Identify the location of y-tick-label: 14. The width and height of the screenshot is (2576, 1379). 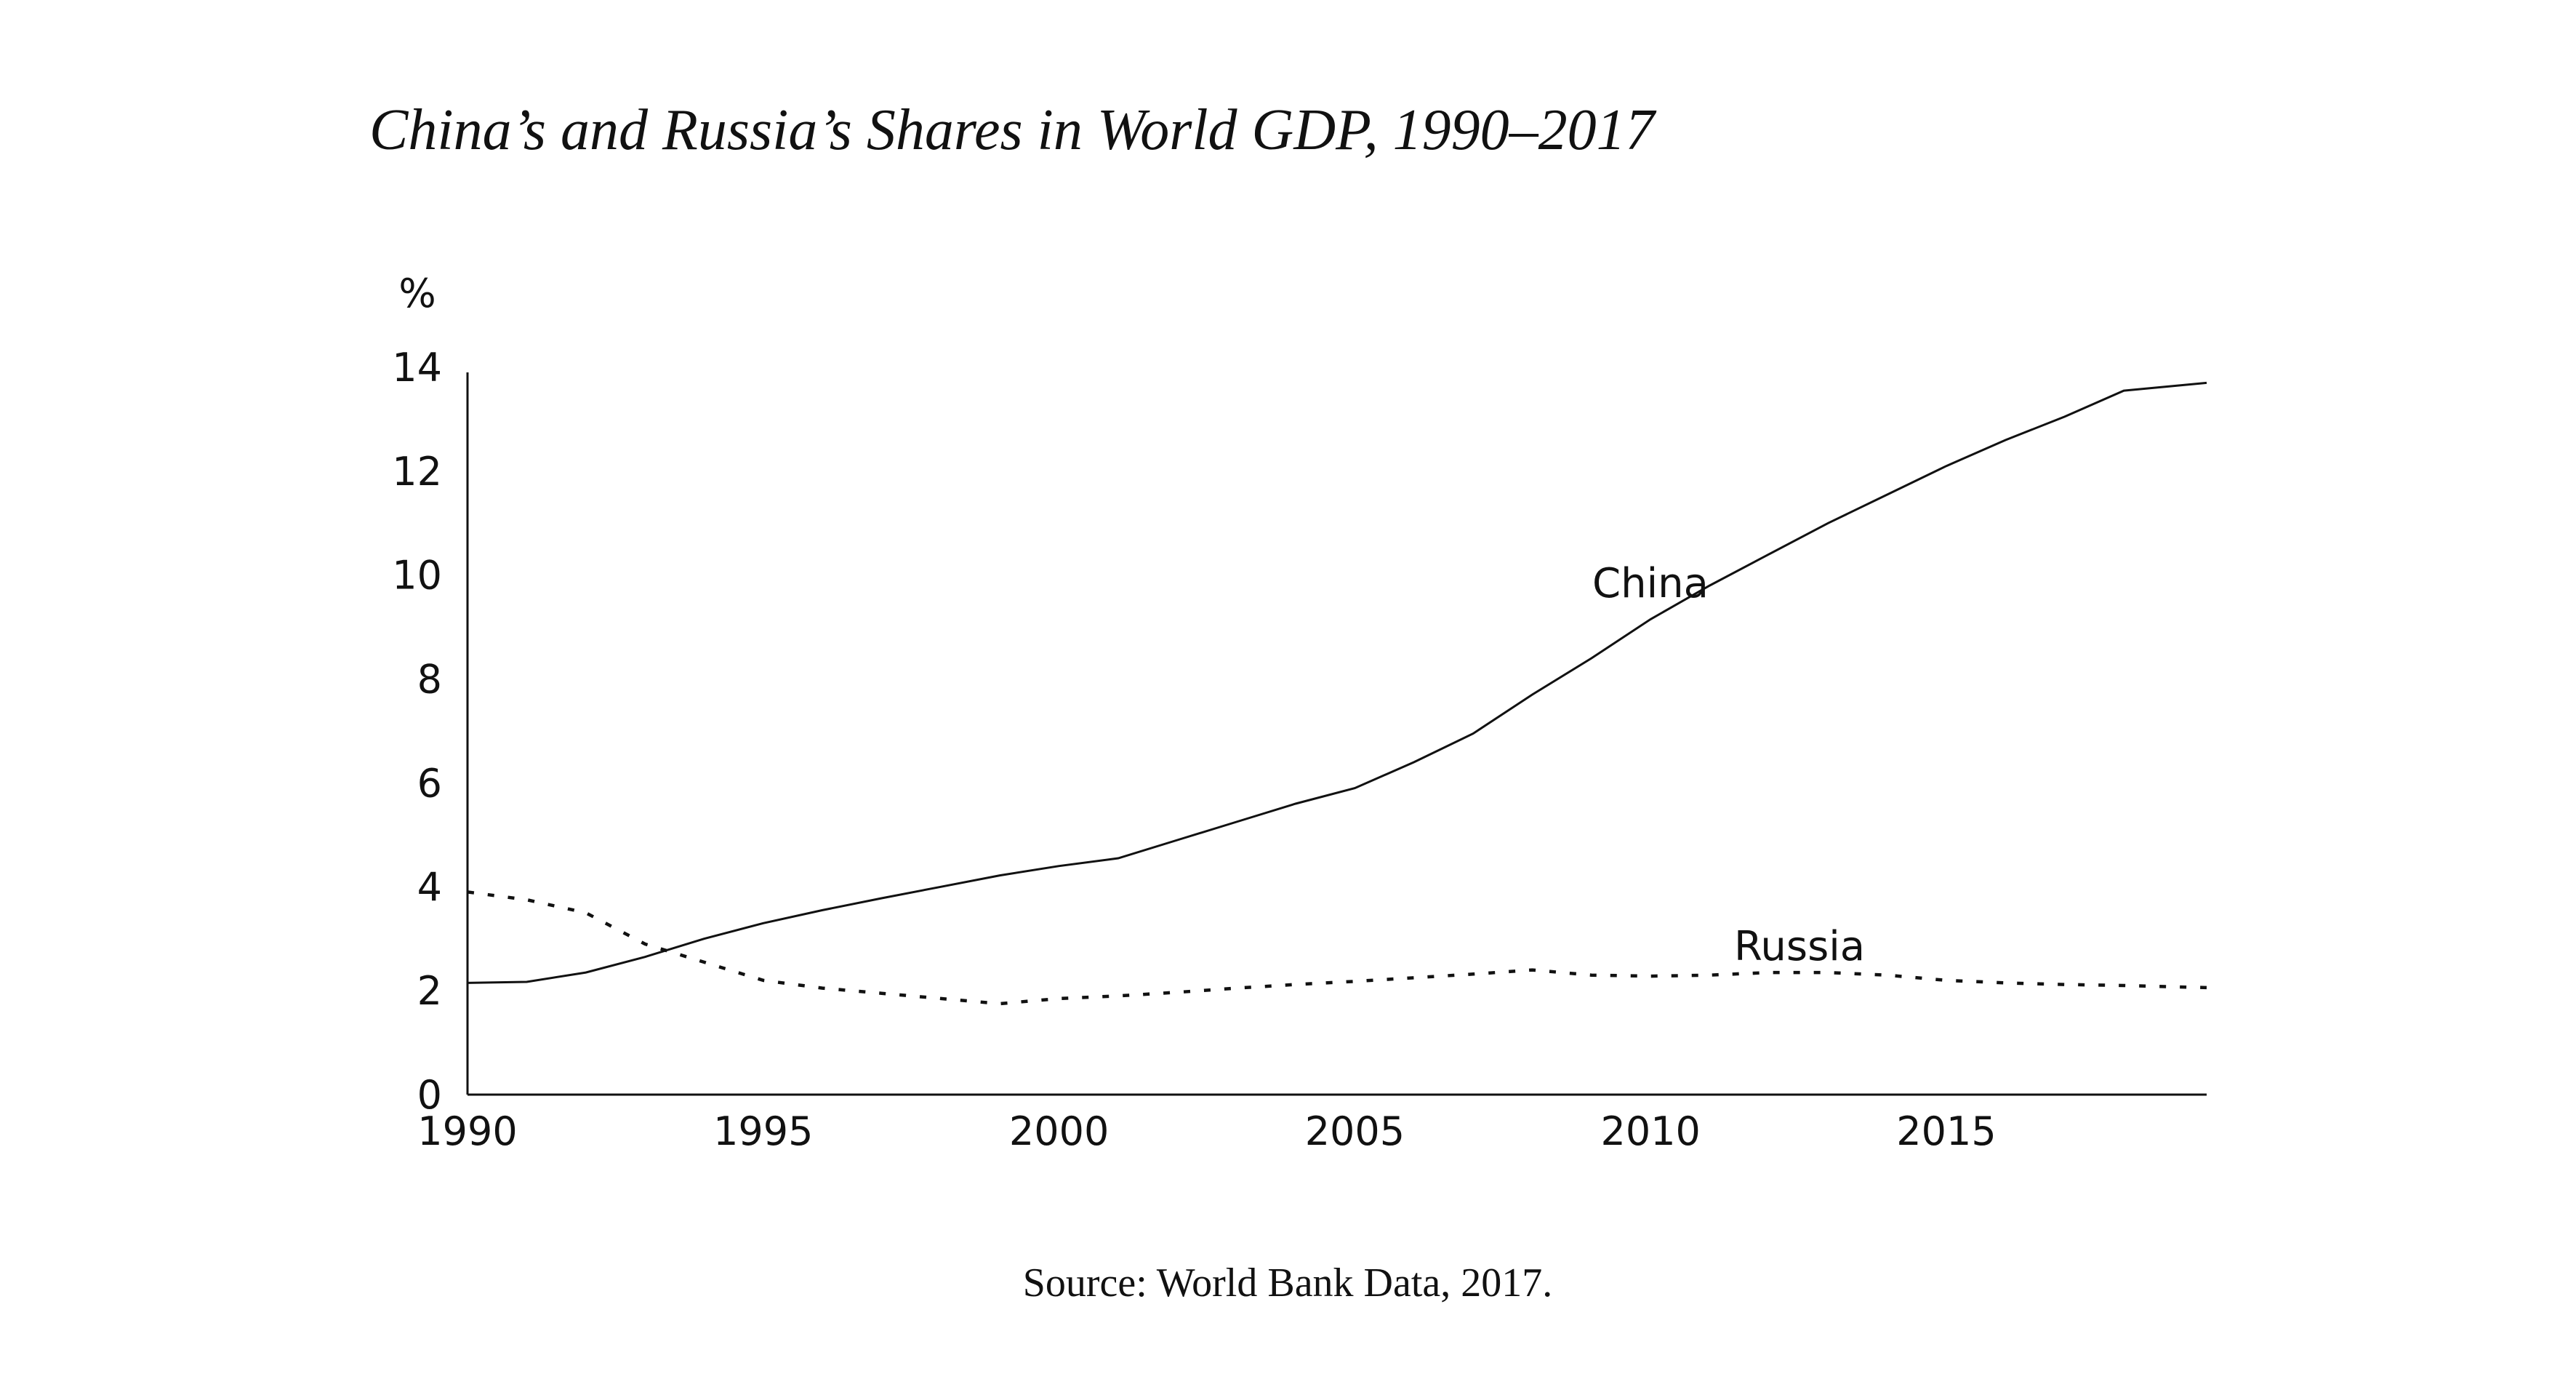
(417, 368).